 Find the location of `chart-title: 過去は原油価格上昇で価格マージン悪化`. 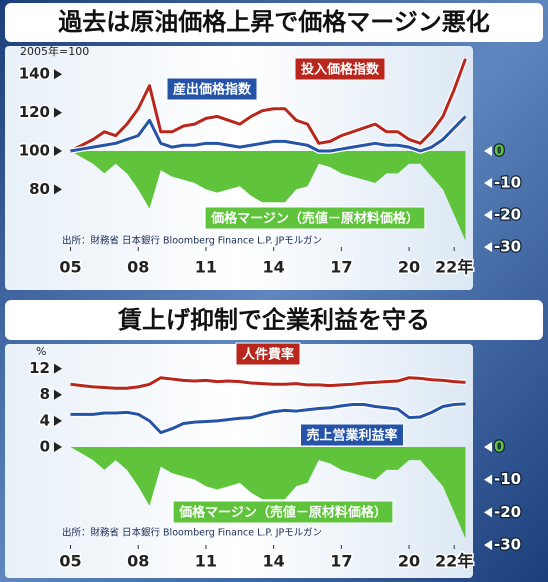

chart-title: 過去は原油価格上昇で価格マージン悪化 is located at coordinates (274, 22).